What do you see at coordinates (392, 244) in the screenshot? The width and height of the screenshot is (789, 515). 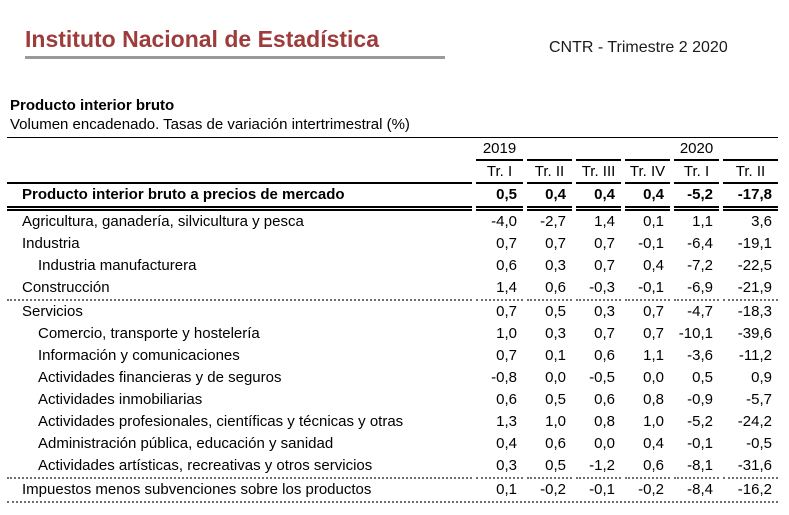 I see `table-row: Industria 0,7 0,7 0,7 -0,1 -6,4 -19,1` at bounding box center [392, 244].